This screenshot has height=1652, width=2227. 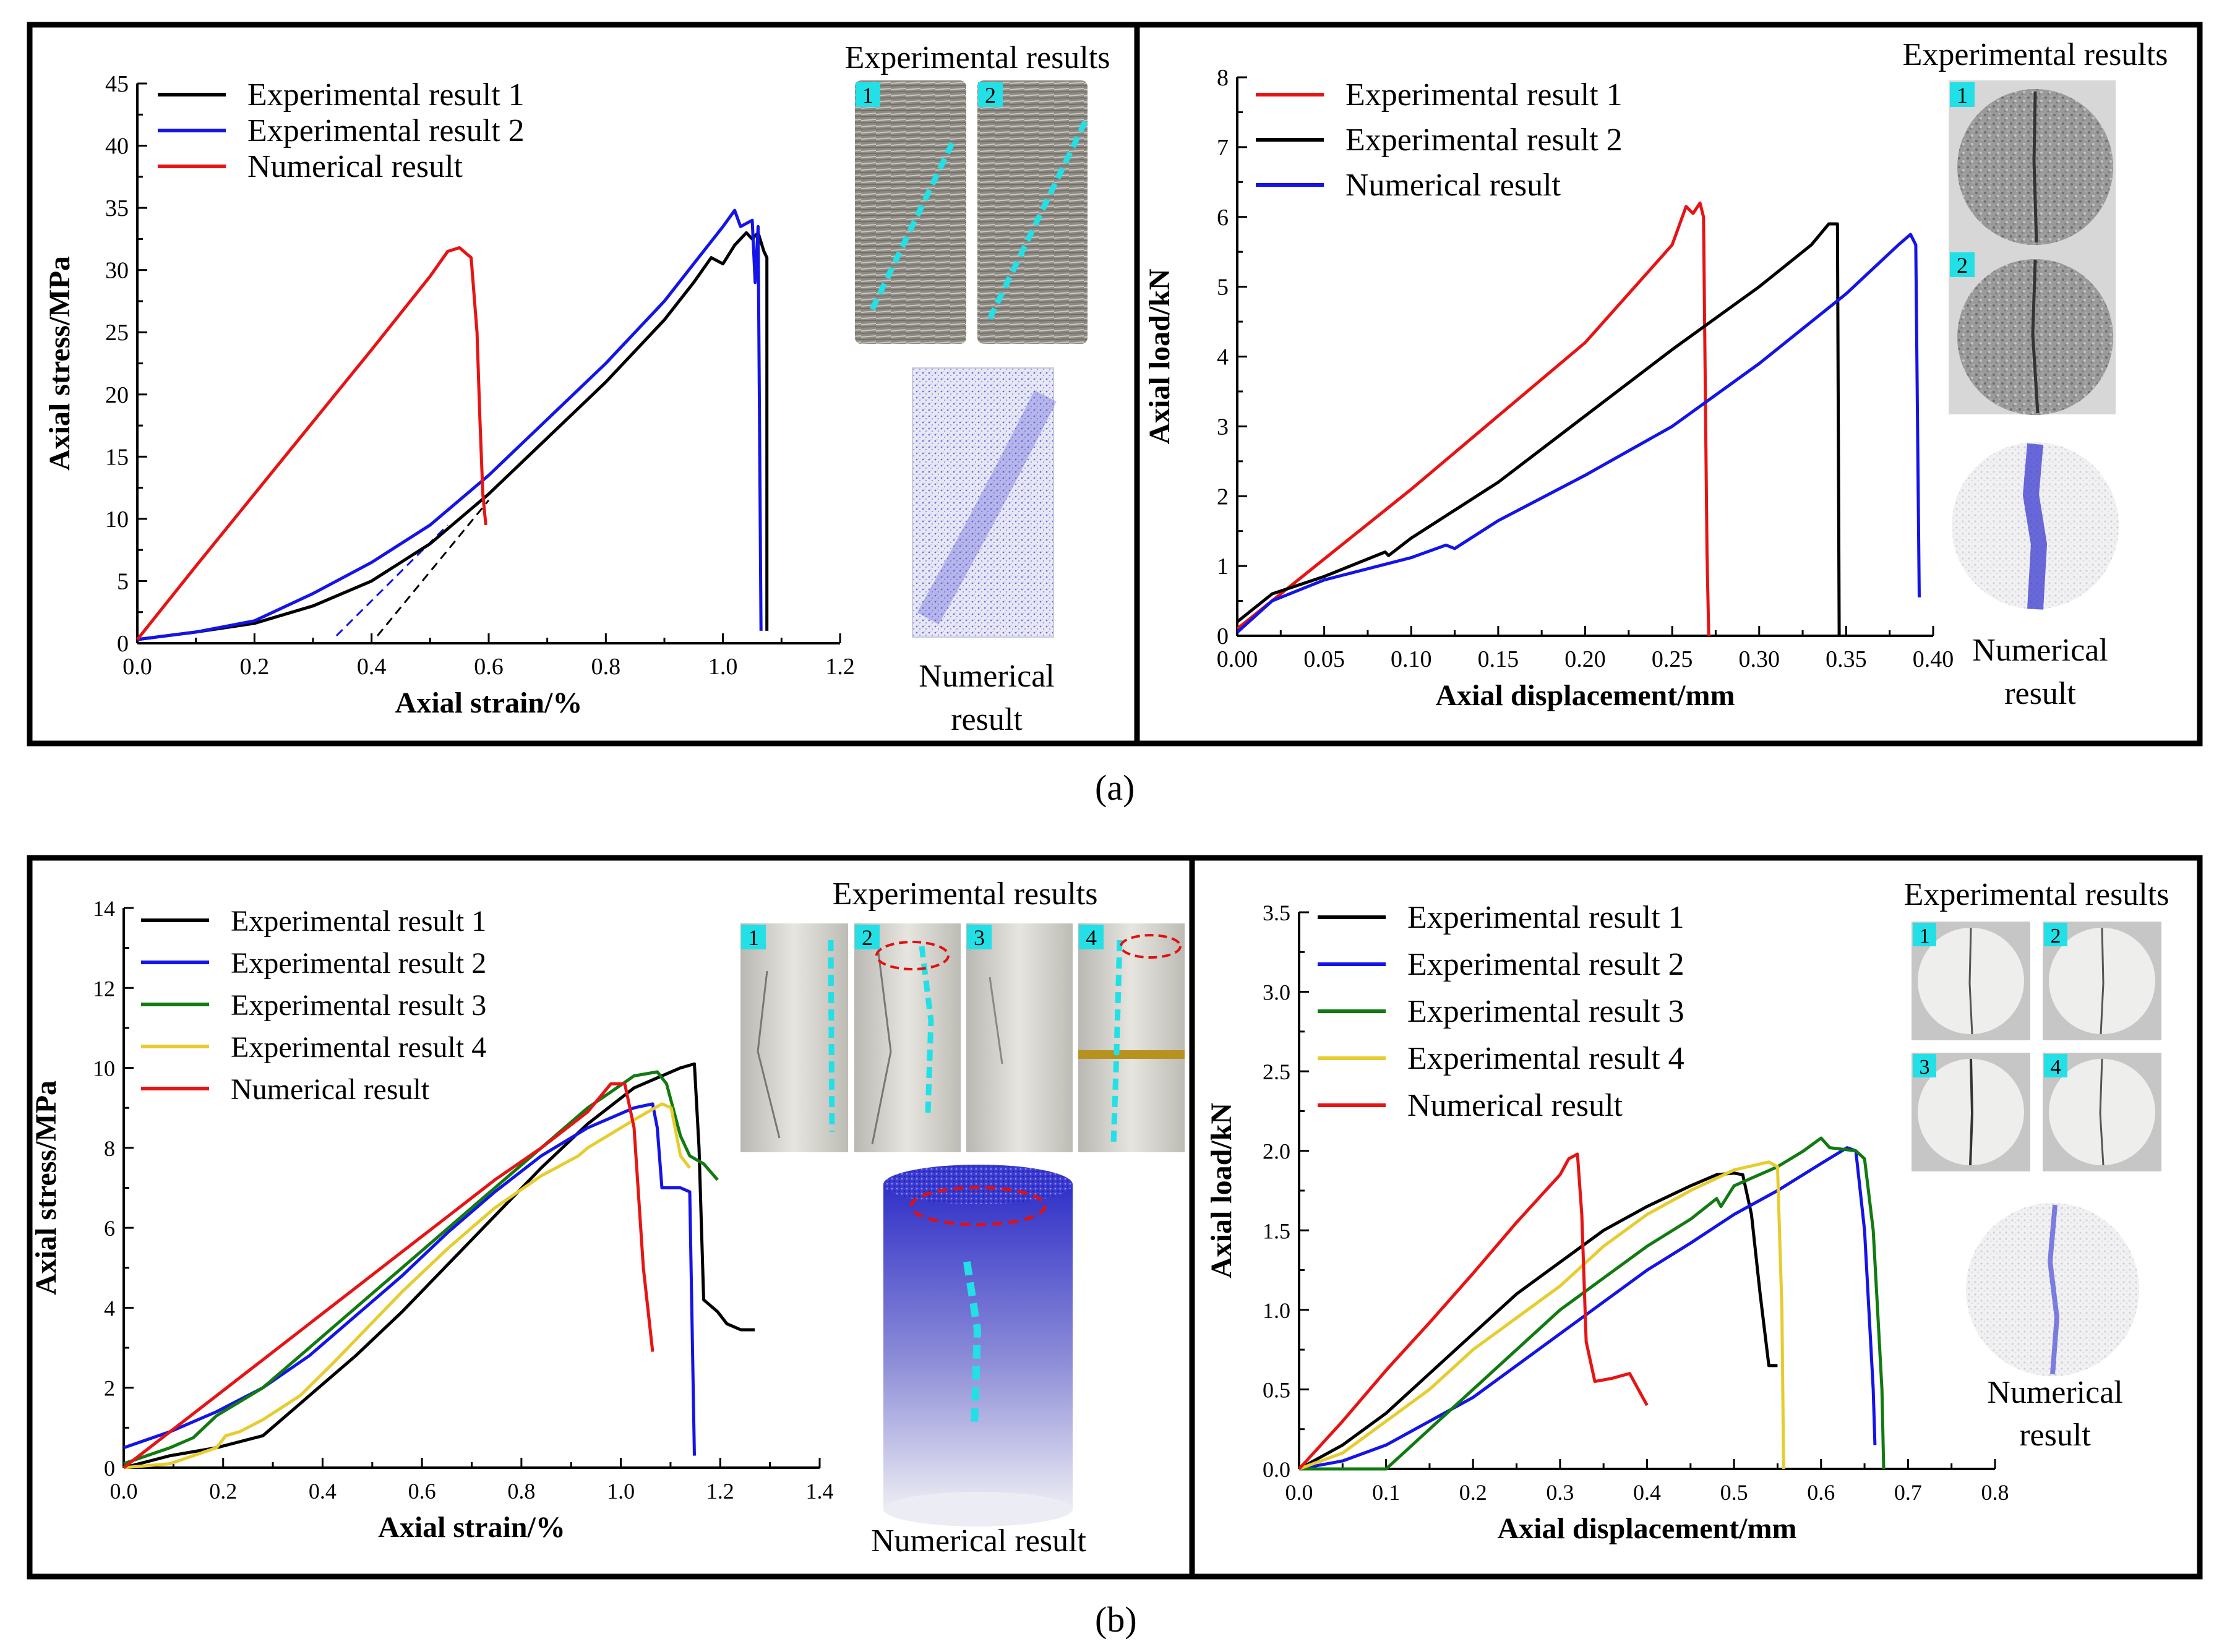 I want to click on x-tick-label: 0.4, so click(x=1647, y=1492).